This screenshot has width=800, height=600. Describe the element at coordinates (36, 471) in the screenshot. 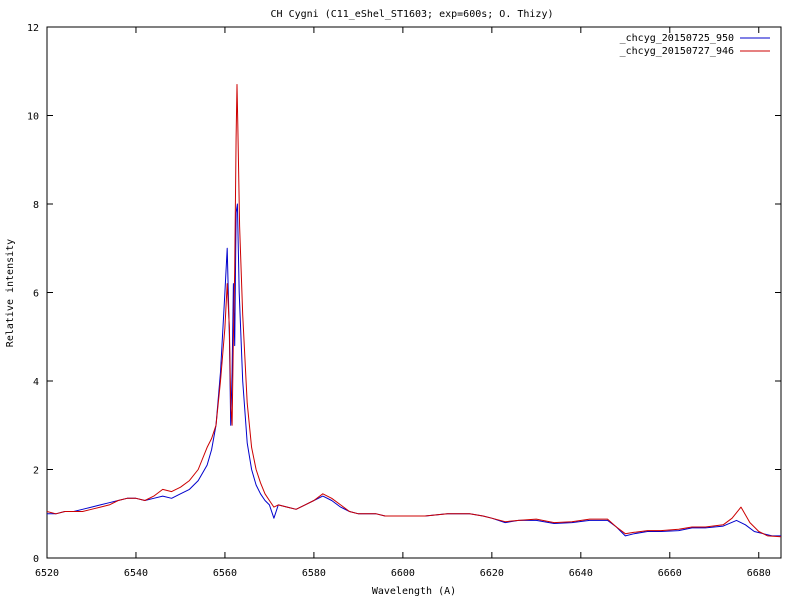

I see `y-tick-label: 2` at that location.